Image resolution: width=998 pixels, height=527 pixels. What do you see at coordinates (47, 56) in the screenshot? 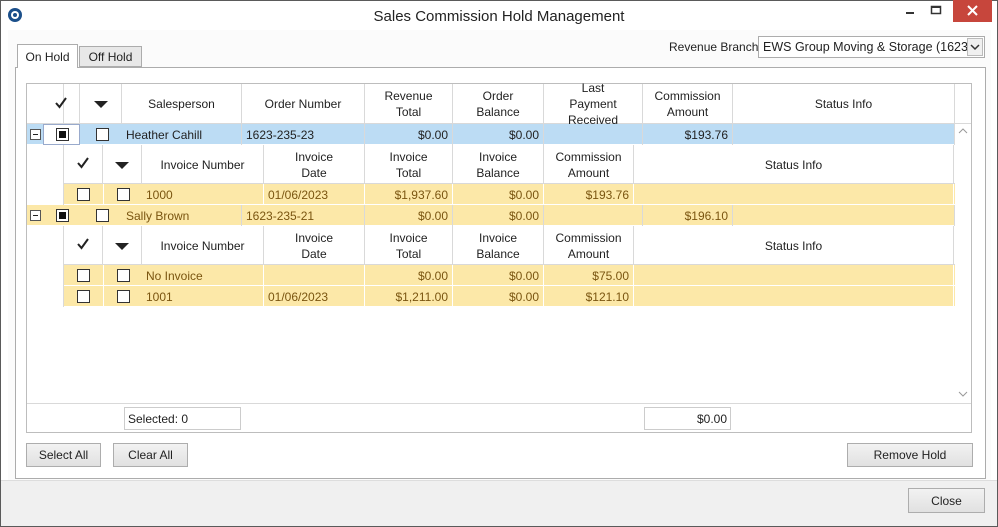
I see `tab: On Hold` at bounding box center [47, 56].